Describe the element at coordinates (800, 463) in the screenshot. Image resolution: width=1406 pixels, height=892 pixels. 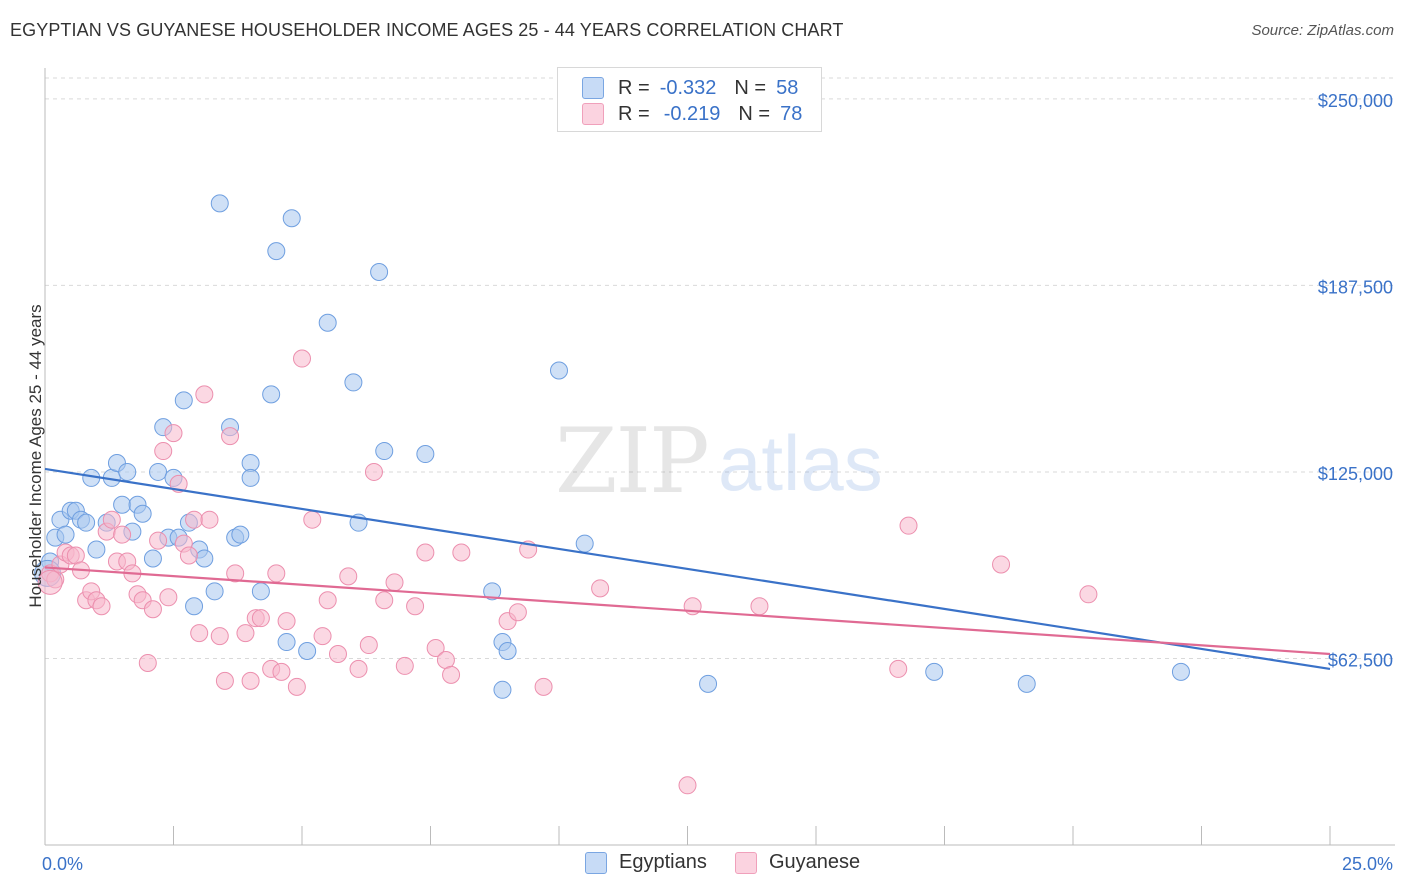
I see `watermark-atlas: atlas` at that location.